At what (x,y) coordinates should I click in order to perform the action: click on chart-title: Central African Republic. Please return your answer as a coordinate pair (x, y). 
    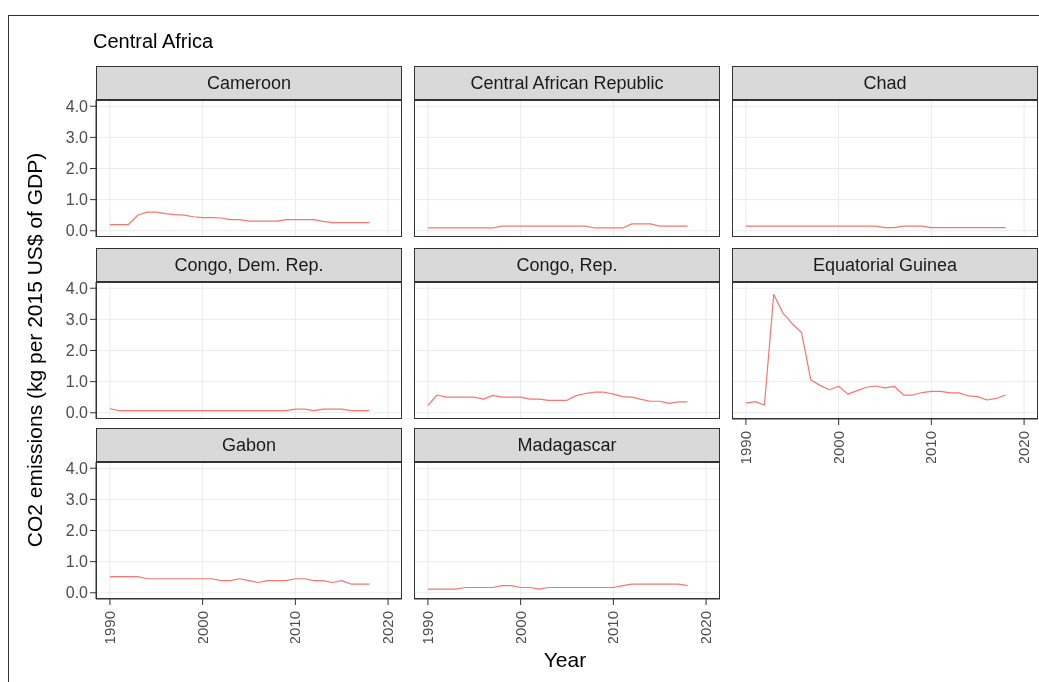
    Looking at the image, I should click on (567, 83).